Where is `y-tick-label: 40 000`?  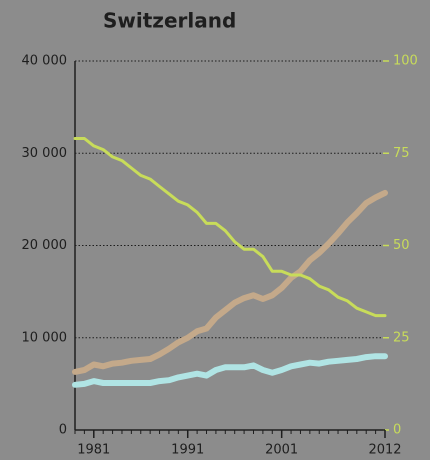 y-tick-label: 40 000 is located at coordinates (45, 61).